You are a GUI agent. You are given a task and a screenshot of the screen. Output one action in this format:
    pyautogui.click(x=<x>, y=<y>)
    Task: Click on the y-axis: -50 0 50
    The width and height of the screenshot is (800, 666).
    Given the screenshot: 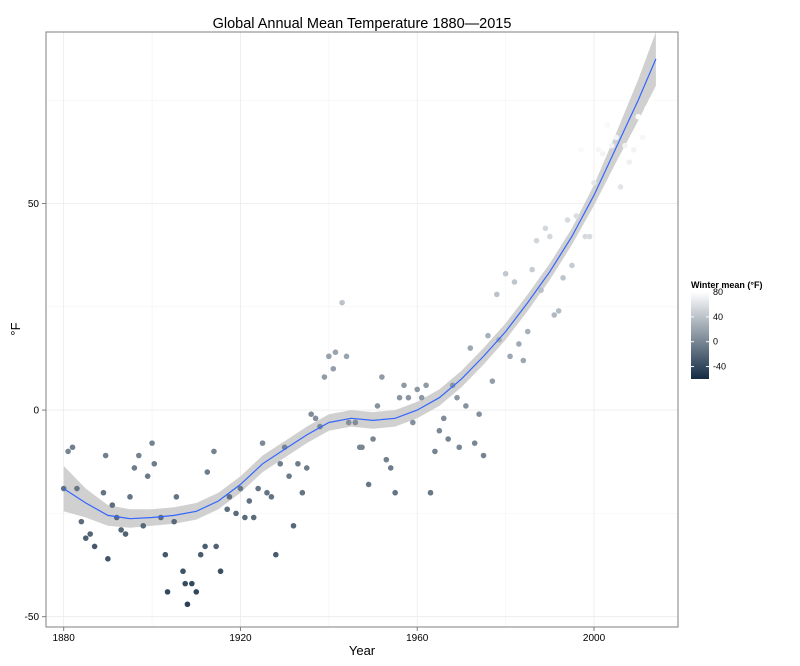 What is the action you would take?
    pyautogui.click(x=35, y=411)
    